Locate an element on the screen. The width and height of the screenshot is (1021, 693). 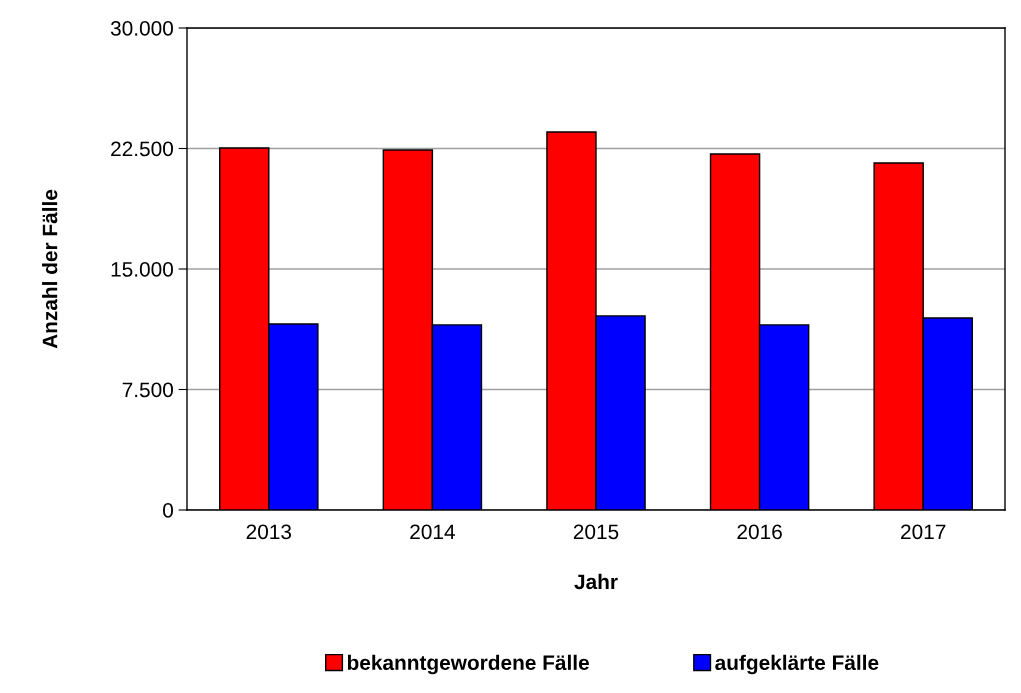
y-tick-label: 22.500 is located at coordinates (142, 149).